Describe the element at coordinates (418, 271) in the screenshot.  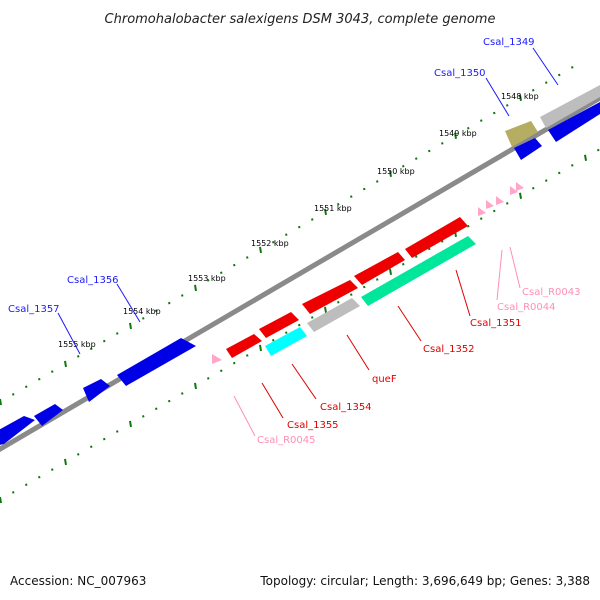
I see `gene-green` at that location.